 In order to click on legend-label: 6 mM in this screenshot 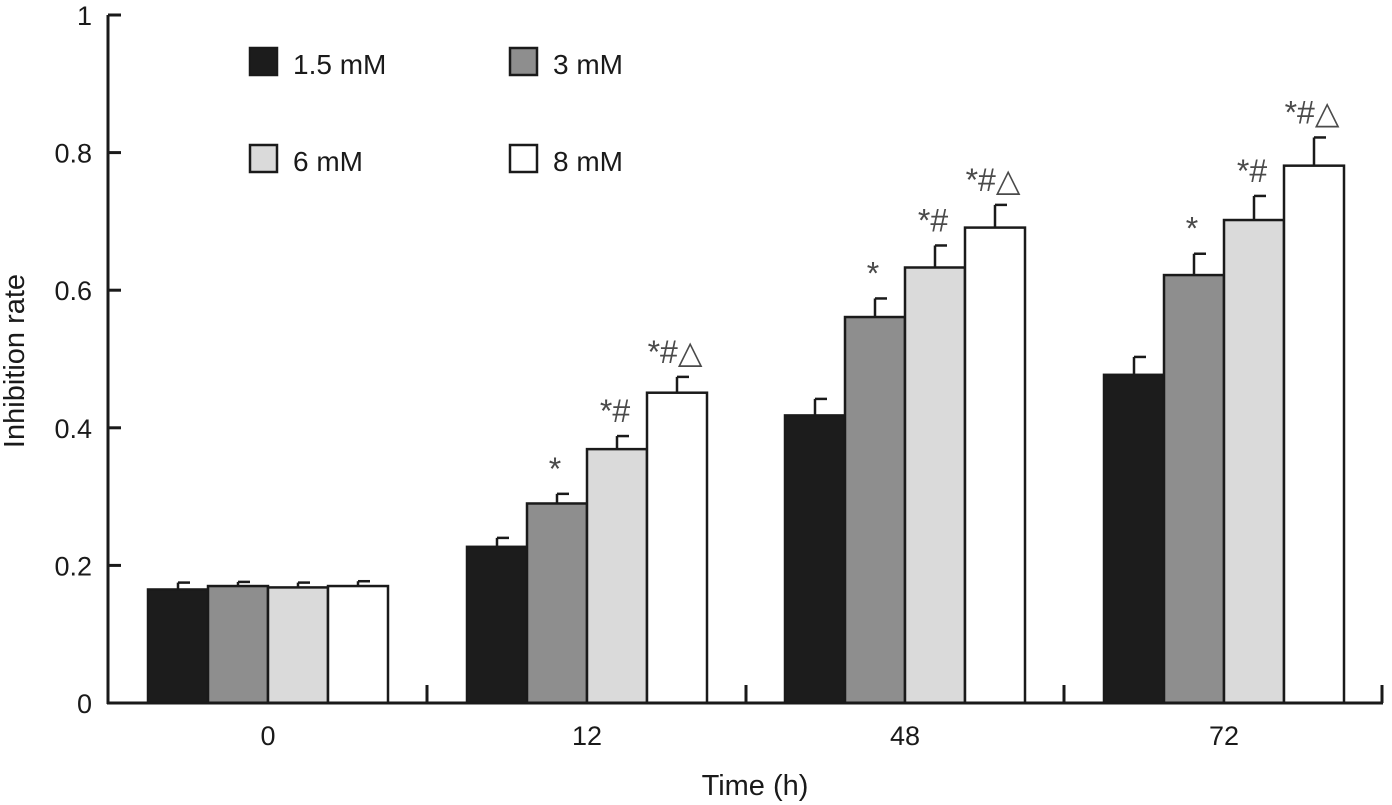, I will do `click(328, 161)`.